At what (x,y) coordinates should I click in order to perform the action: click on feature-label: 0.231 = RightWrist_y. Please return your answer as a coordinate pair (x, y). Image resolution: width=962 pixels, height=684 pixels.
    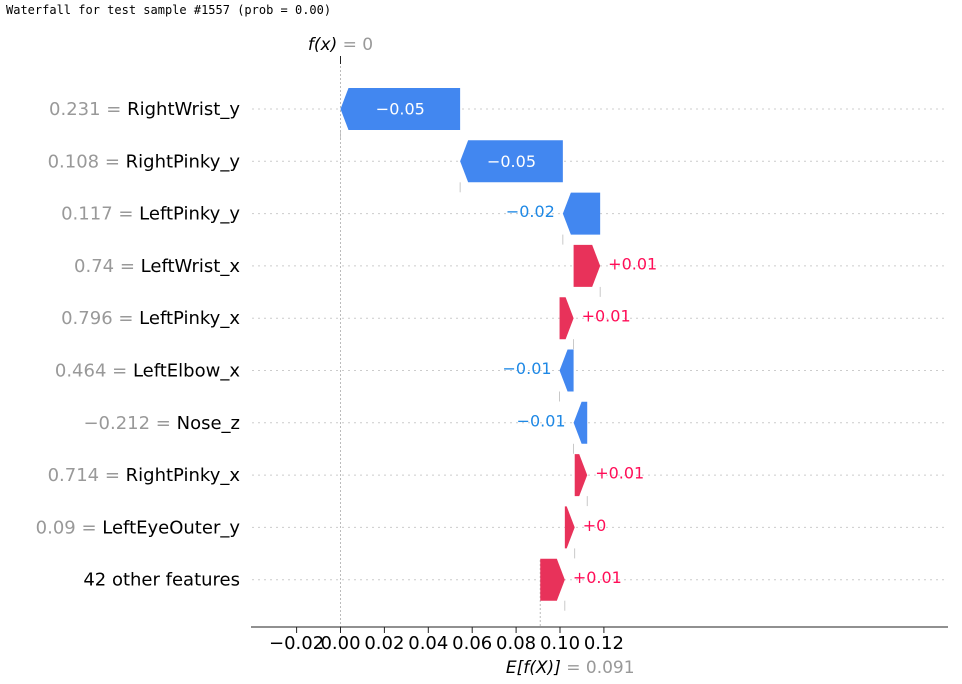
    Looking at the image, I should click on (144, 109).